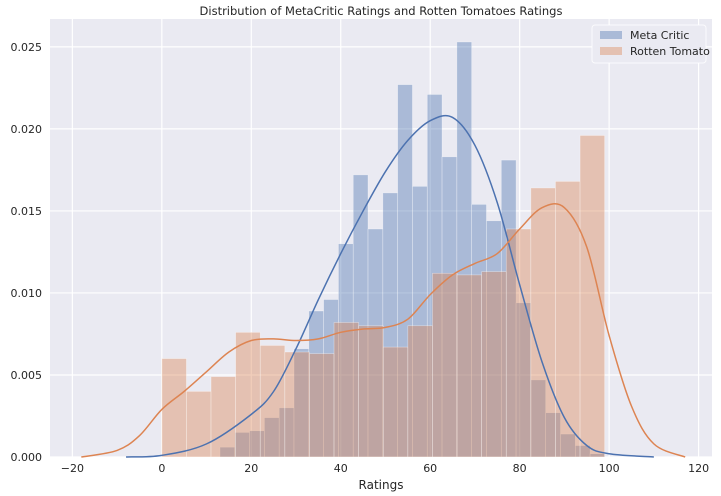 This screenshot has width=721, height=496. I want to click on x-tick-label: 100, so click(609, 468).